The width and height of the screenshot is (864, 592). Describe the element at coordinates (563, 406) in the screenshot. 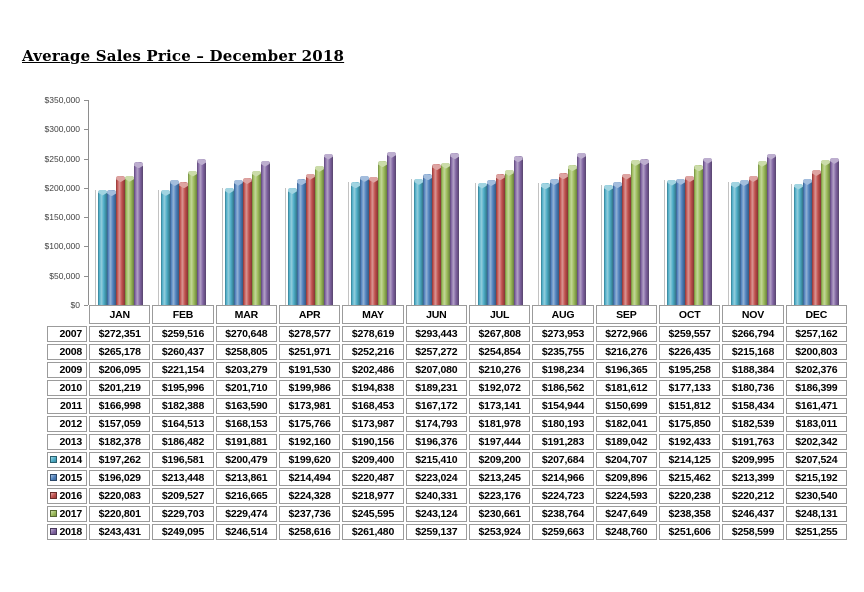

I see `value-cell-2011-aug: $154,944` at that location.